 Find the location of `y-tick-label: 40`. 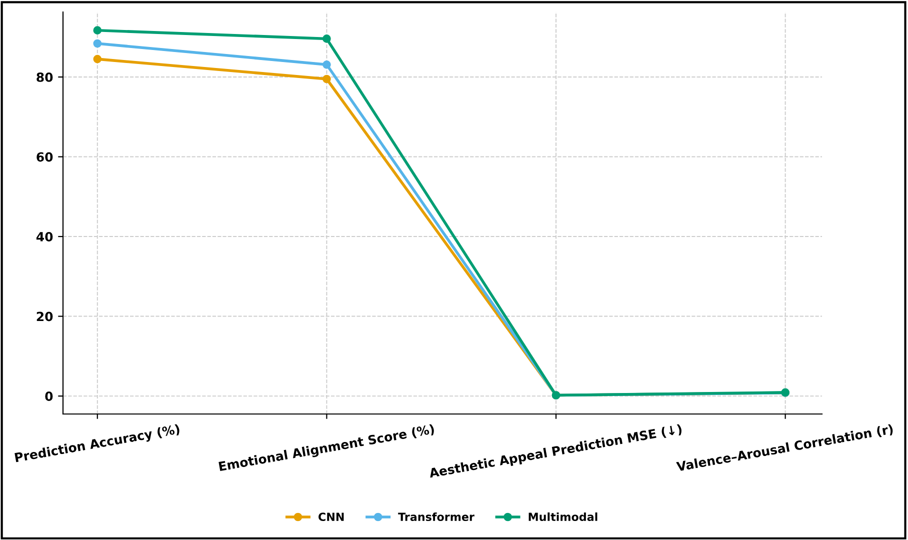

y-tick-label: 40 is located at coordinates (44, 237).